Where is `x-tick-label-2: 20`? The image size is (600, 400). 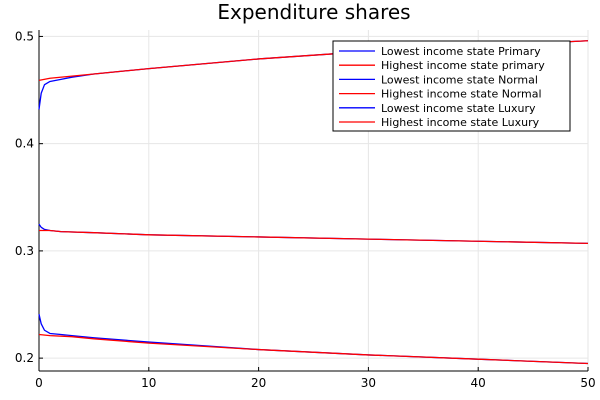
x-tick-label-2: 20 is located at coordinates (258, 383).